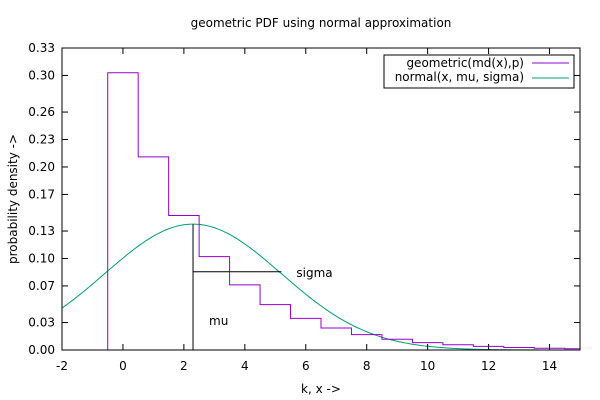 The width and height of the screenshot is (600, 400). What do you see at coordinates (41, 75) in the screenshot?
I see `y-tick-label: 0.30` at bounding box center [41, 75].